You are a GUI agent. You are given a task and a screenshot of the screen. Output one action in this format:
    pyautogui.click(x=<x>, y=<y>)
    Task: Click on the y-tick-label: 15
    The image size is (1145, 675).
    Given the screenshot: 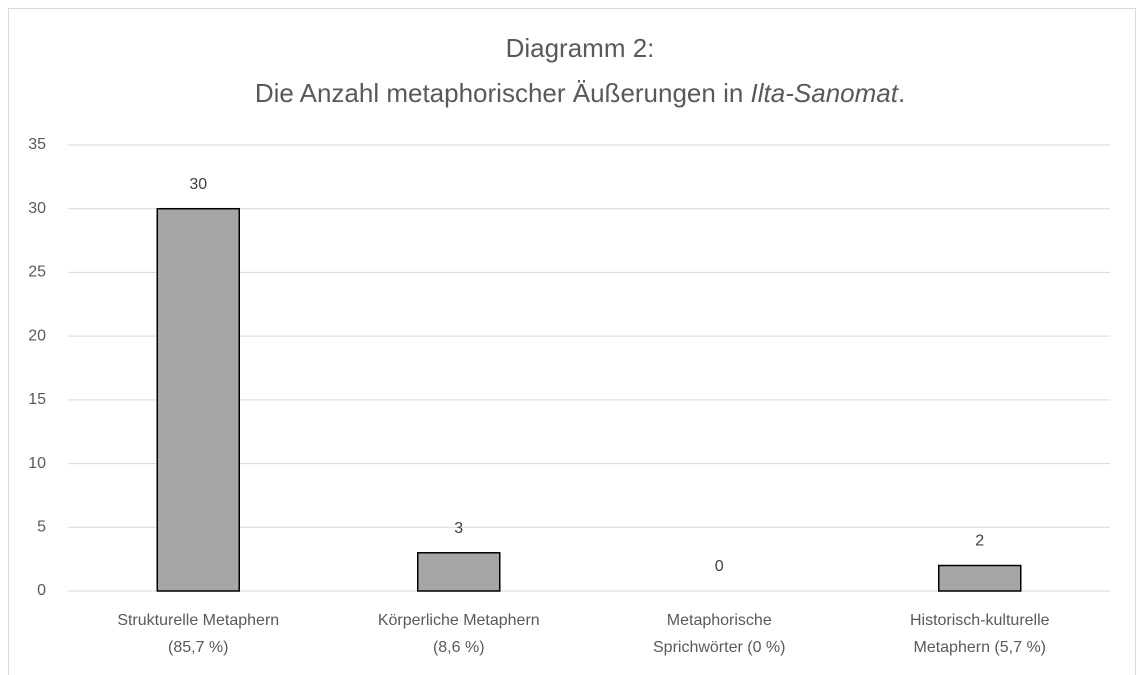 What is the action you would take?
    pyautogui.click(x=37, y=399)
    